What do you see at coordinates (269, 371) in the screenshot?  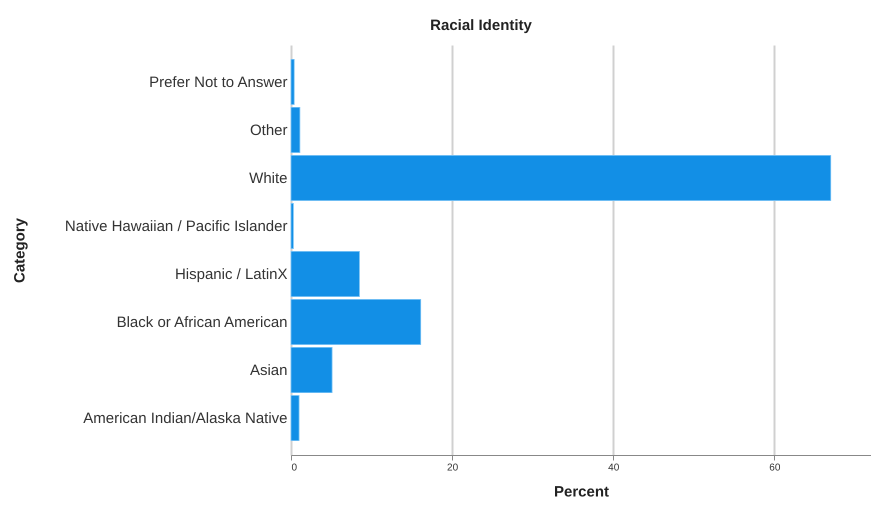 I see `y-tick-label: Asian` at bounding box center [269, 371].